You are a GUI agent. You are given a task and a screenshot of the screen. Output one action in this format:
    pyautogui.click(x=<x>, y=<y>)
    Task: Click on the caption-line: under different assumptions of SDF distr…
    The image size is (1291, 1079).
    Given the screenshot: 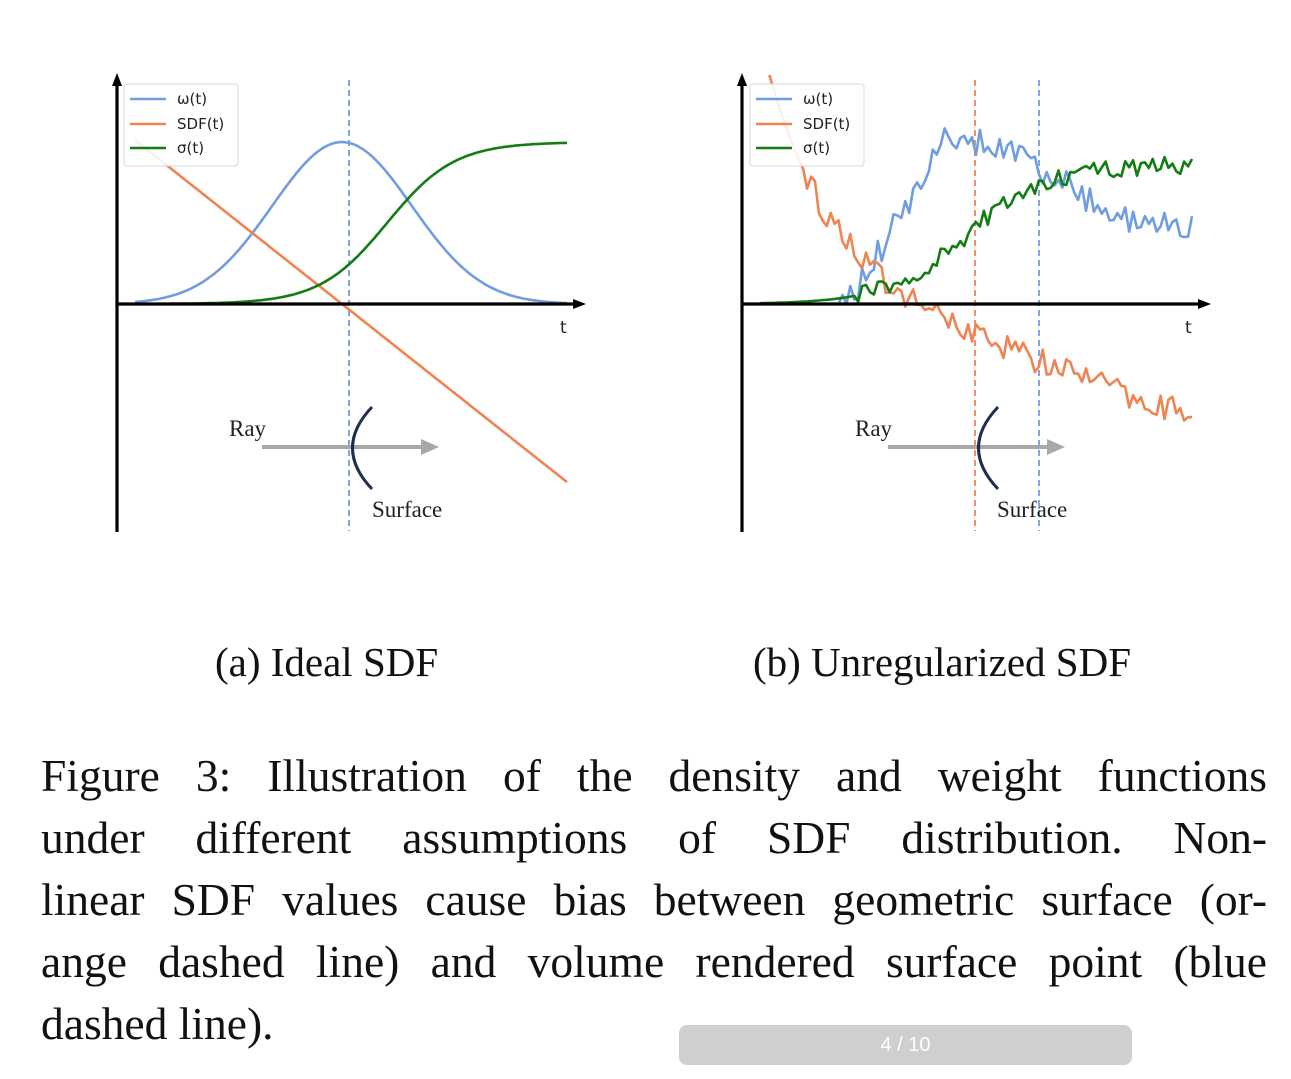 What is the action you would take?
    pyautogui.click(x=654, y=837)
    